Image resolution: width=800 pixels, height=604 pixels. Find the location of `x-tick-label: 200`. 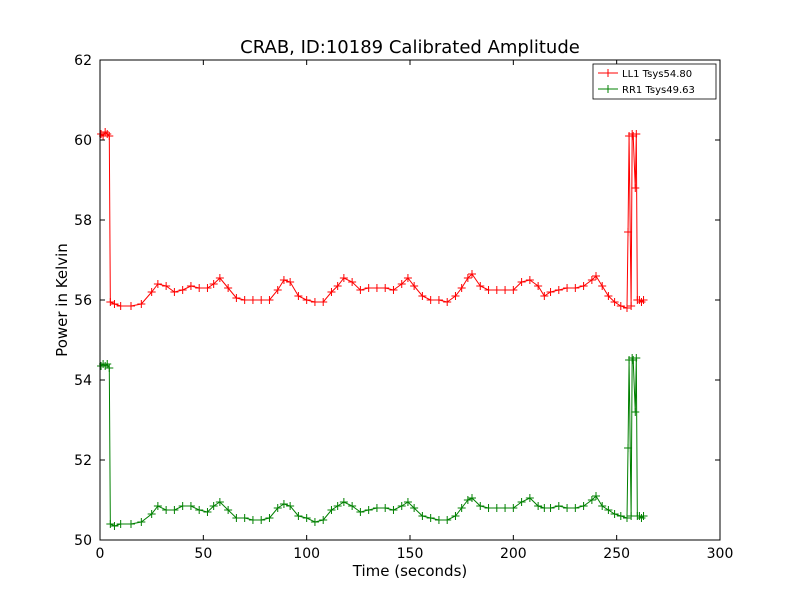

x-tick-label: 200 is located at coordinates (513, 554).